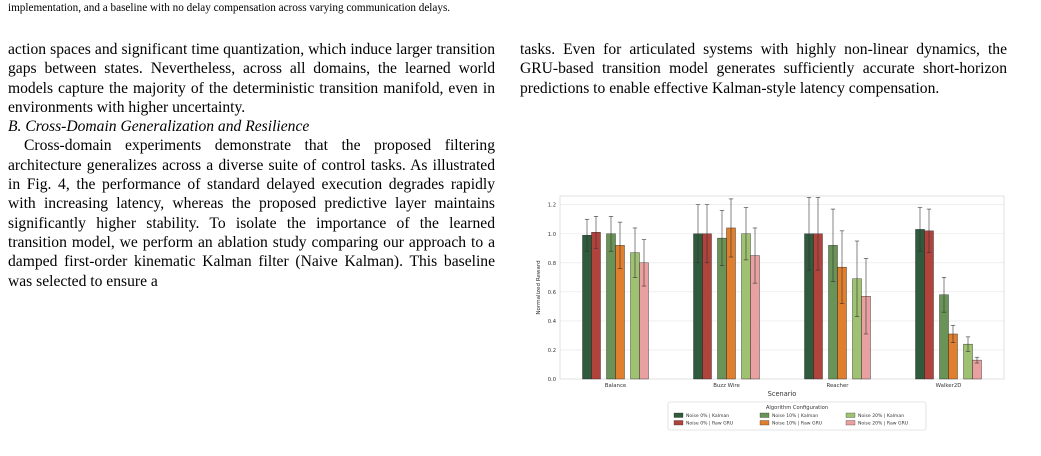  Describe the element at coordinates (552, 206) in the screenshot. I see `y-tick-label: 1.2` at that location.